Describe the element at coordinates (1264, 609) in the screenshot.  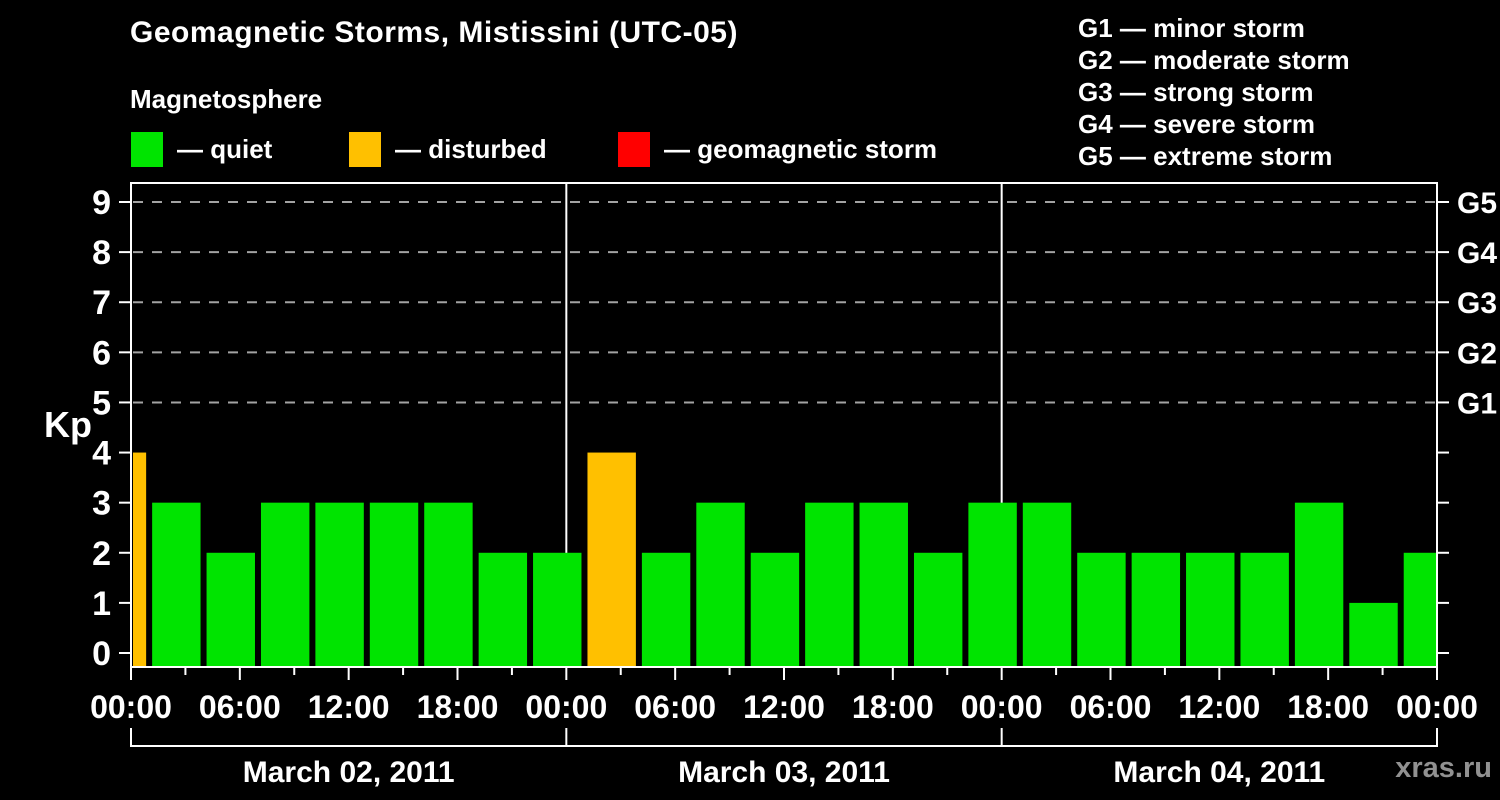
I see `kp-bar-quiet-61h` at that location.